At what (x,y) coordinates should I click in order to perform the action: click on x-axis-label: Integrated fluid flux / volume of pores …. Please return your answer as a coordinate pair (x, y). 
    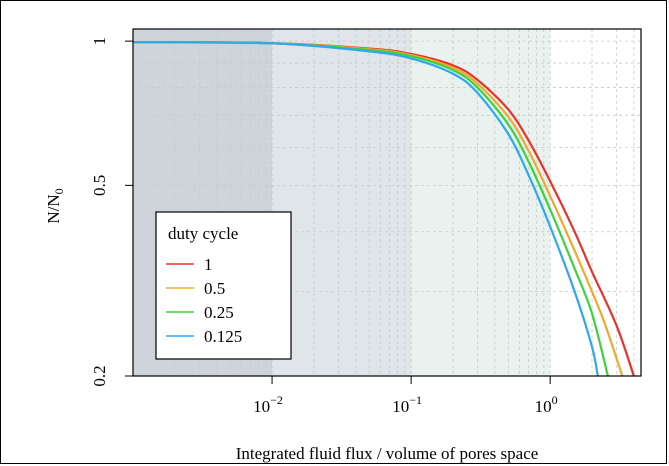
    Looking at the image, I should click on (387, 453).